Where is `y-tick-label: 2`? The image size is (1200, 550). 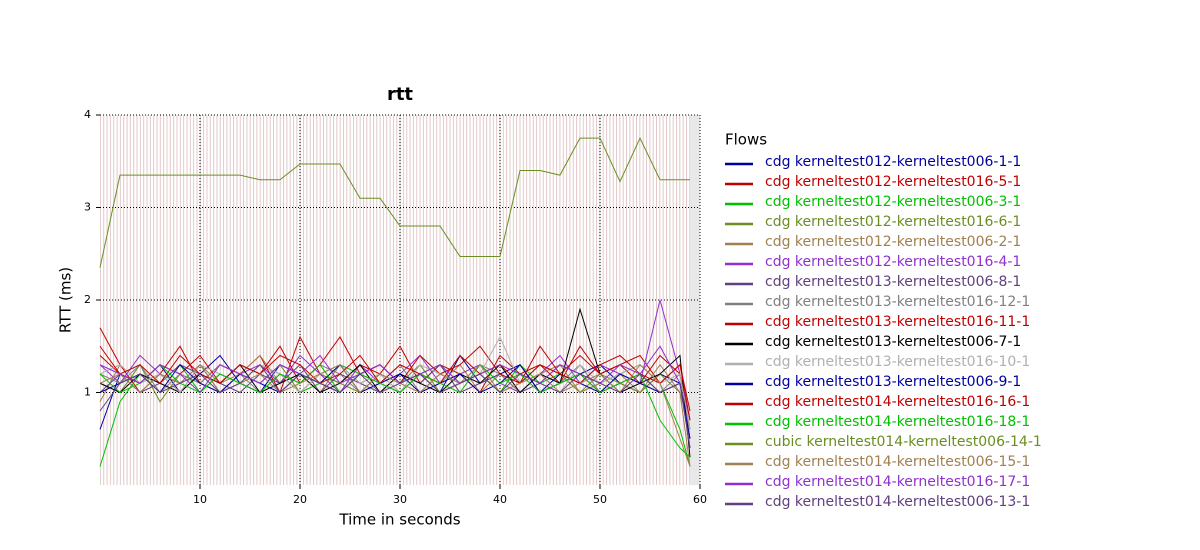
y-tick-label: 2 is located at coordinates (87, 299).